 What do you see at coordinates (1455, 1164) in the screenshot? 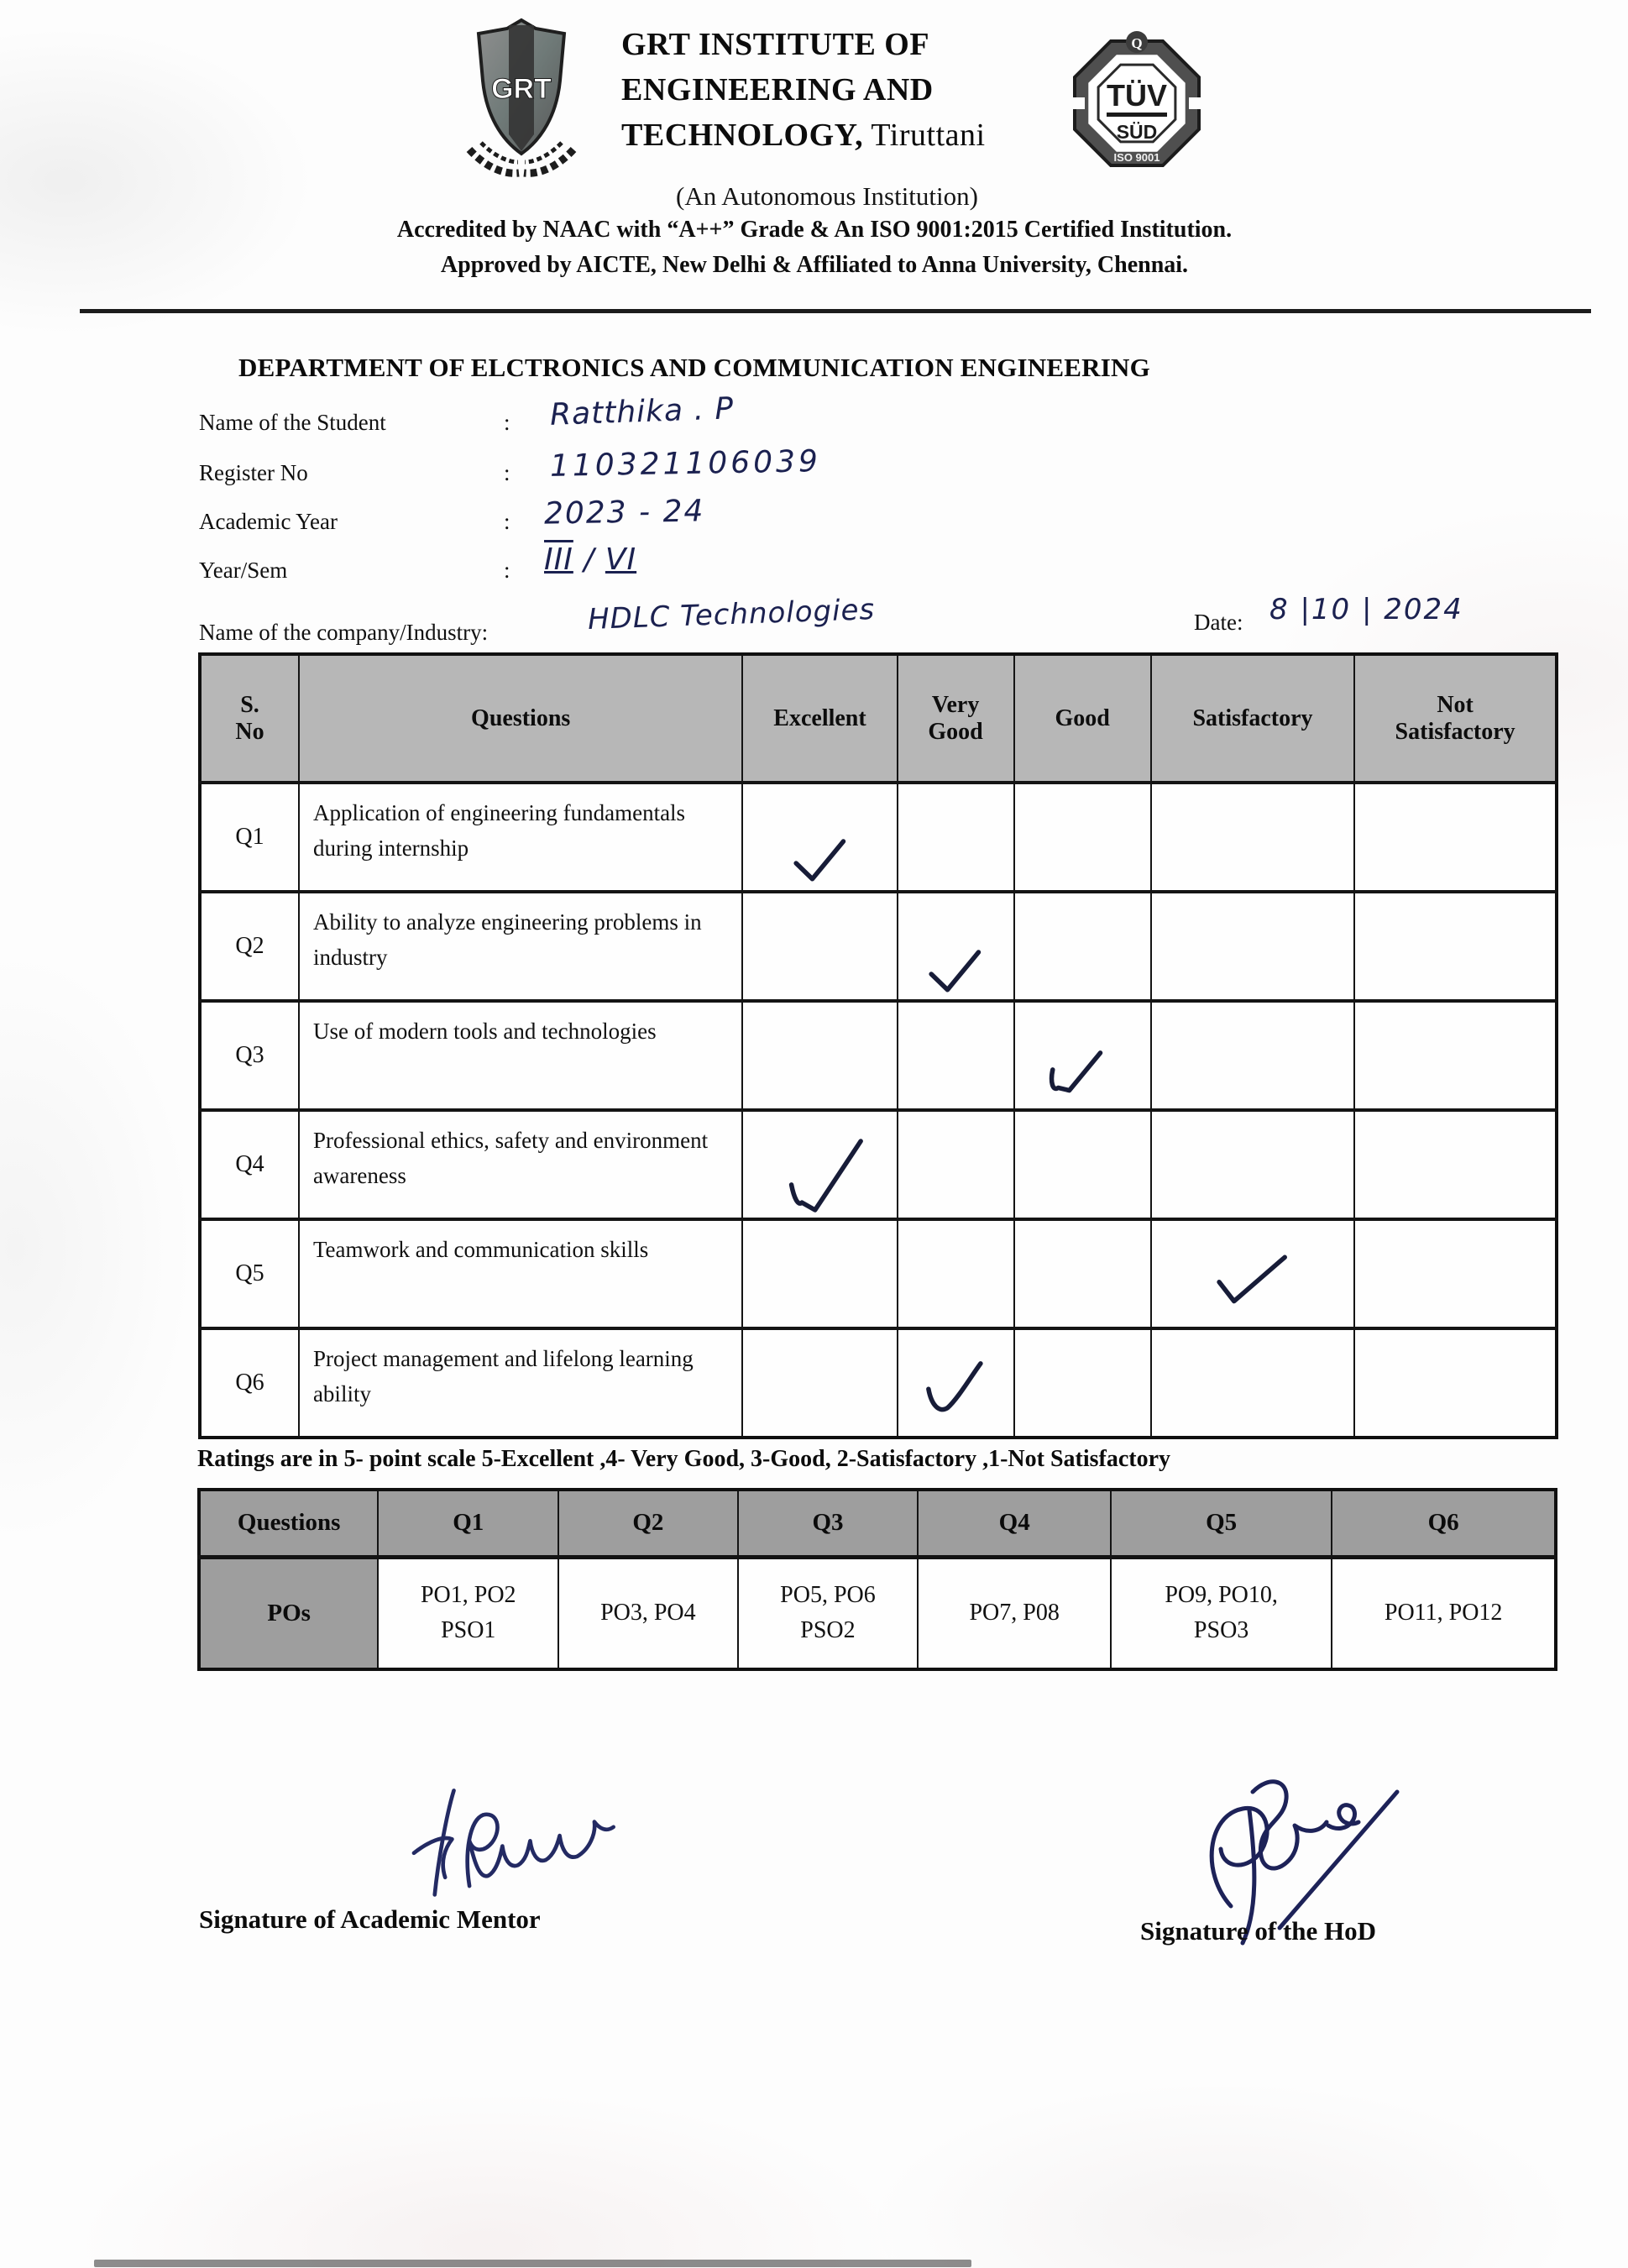
I see `q4-not-satisfactory-cell` at bounding box center [1455, 1164].